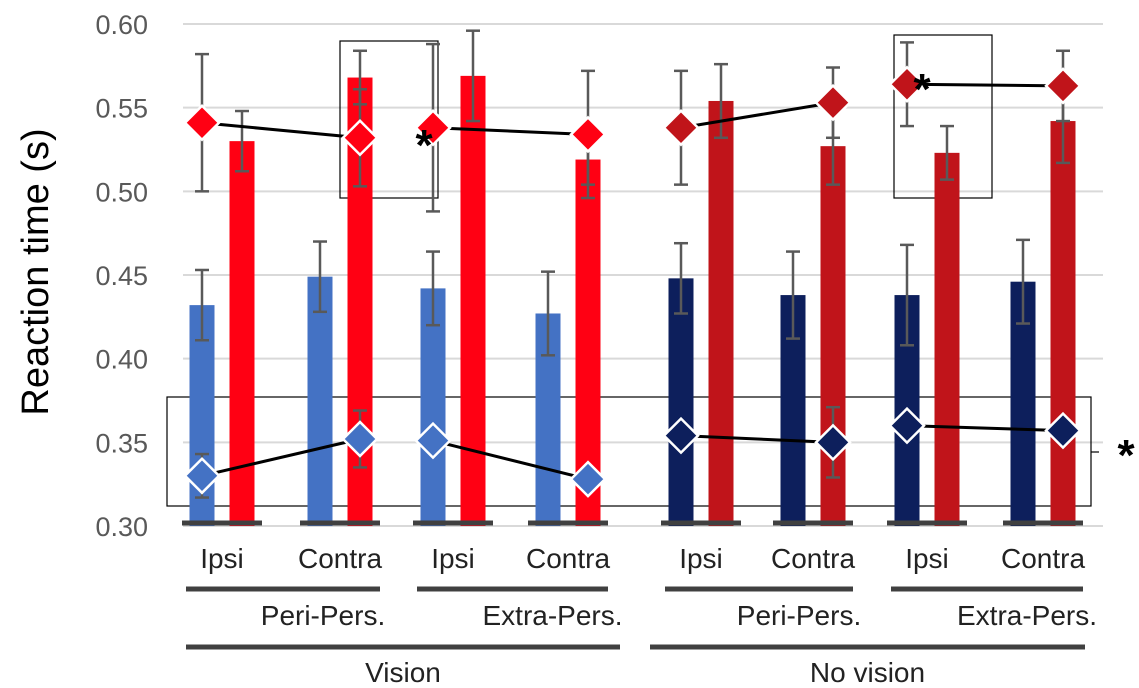 The height and width of the screenshot is (688, 1139). Describe the element at coordinates (403, 672) in the screenshot. I see `top-group-label: Vision` at that location.